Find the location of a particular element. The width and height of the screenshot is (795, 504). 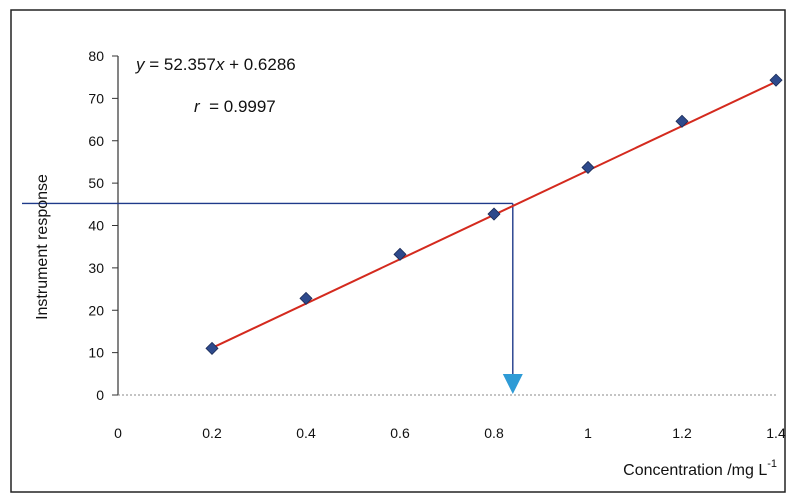

y-tick-label: 30 is located at coordinates (96, 268).